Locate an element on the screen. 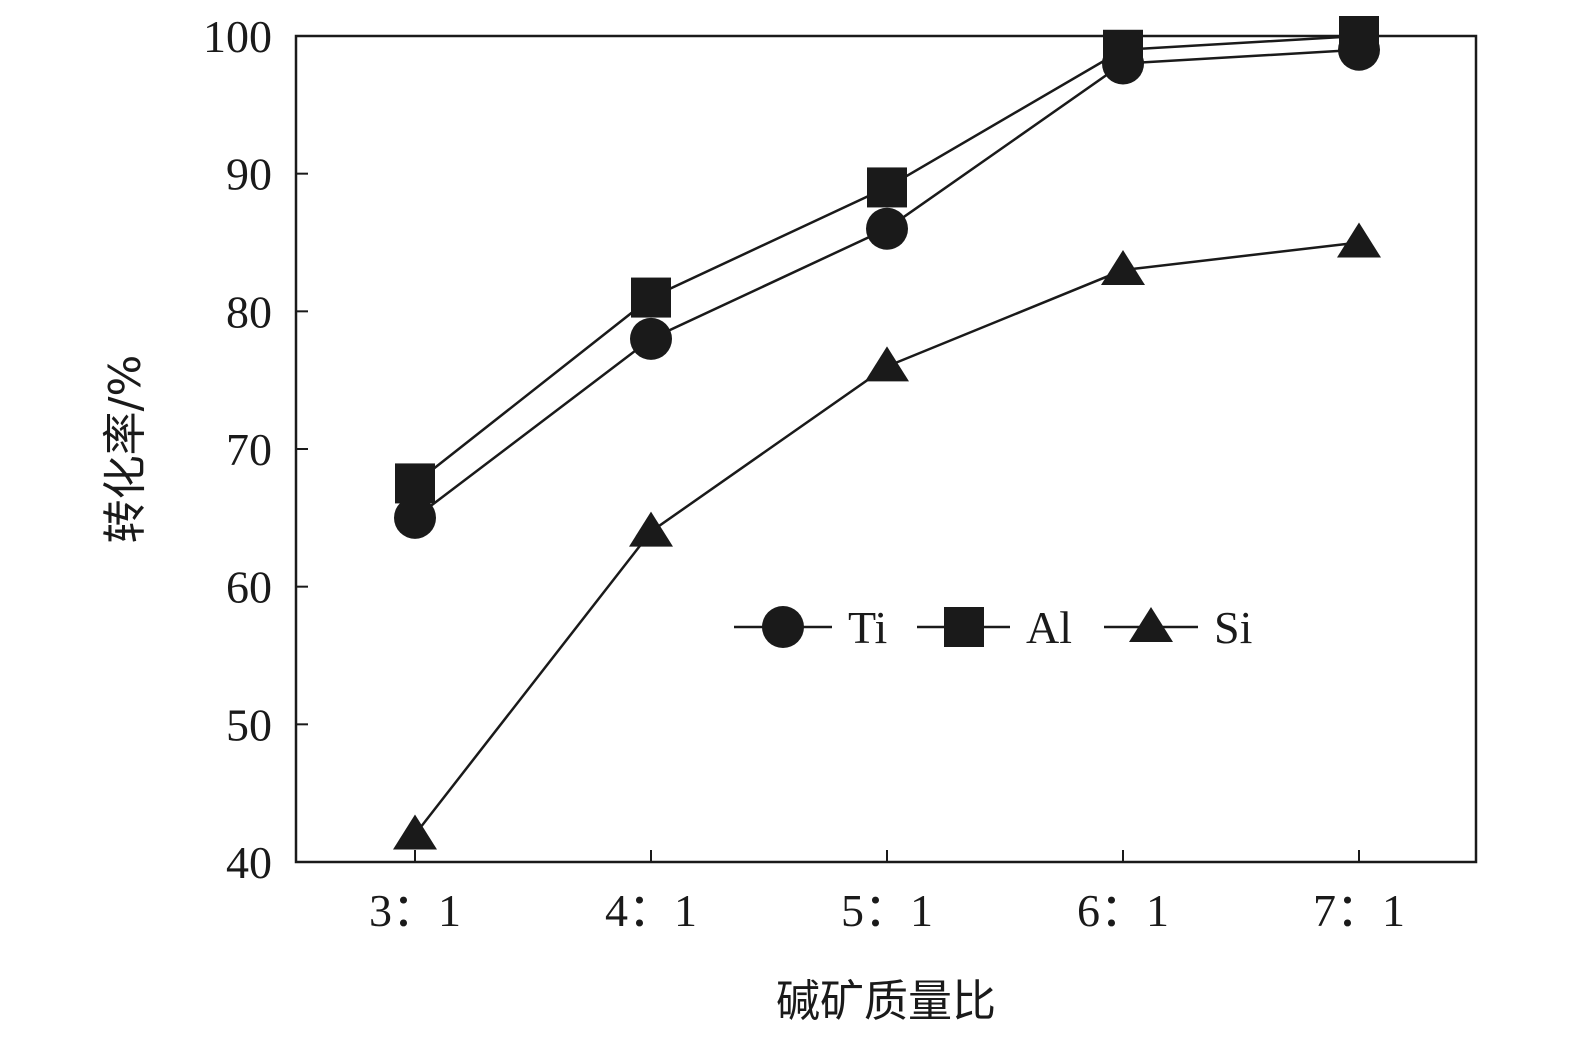  legend-label-al: Al is located at coordinates (1049, 627).